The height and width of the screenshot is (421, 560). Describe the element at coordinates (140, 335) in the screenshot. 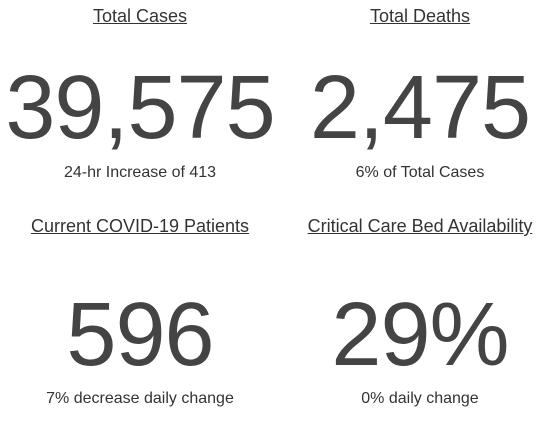

I see `card-value: 596` at that location.